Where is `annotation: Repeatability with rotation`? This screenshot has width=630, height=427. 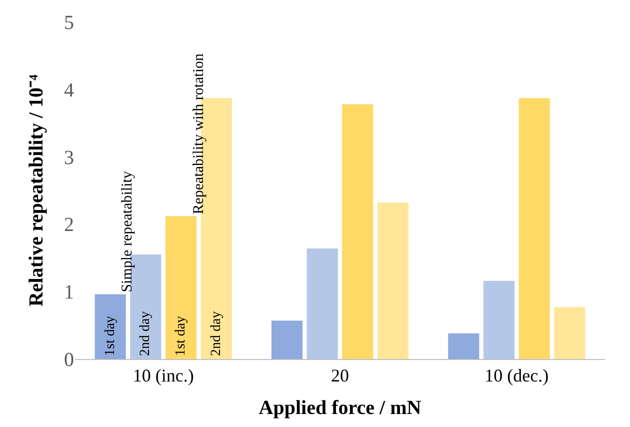 annotation: Repeatability with rotation is located at coordinates (199, 133).